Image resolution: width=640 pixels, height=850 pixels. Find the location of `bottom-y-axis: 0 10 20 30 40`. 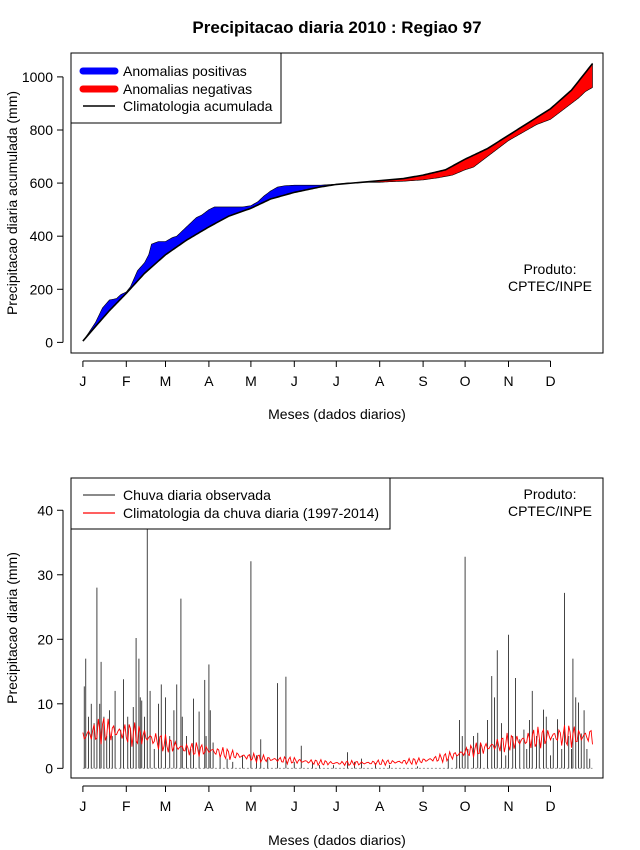

bottom-y-axis: 0 10 20 30 40 is located at coordinates (50, 639).